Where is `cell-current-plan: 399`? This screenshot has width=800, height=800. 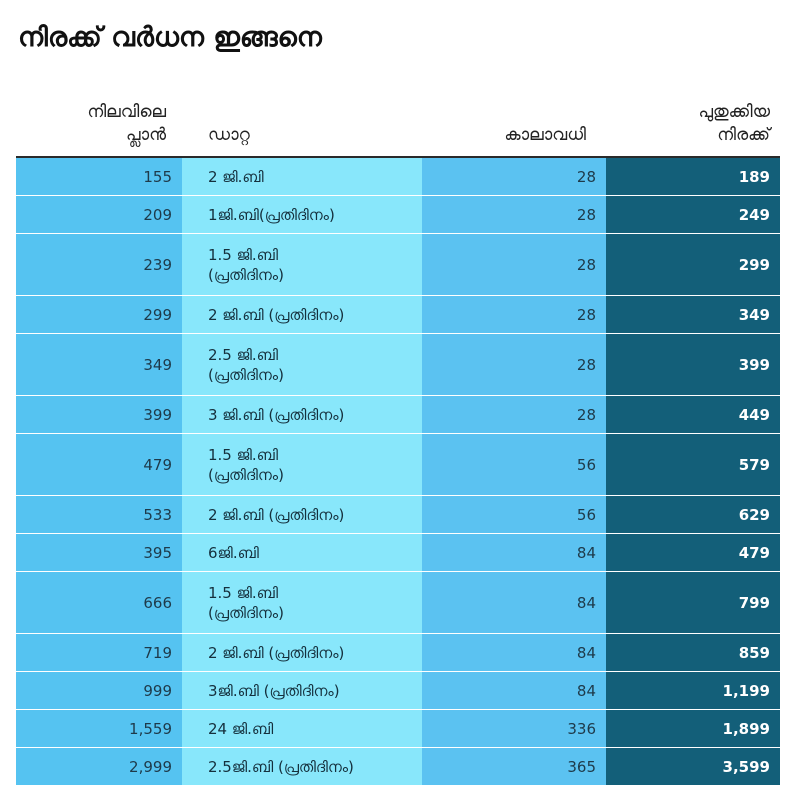 cell-current-plan: 399 is located at coordinates (99, 414).